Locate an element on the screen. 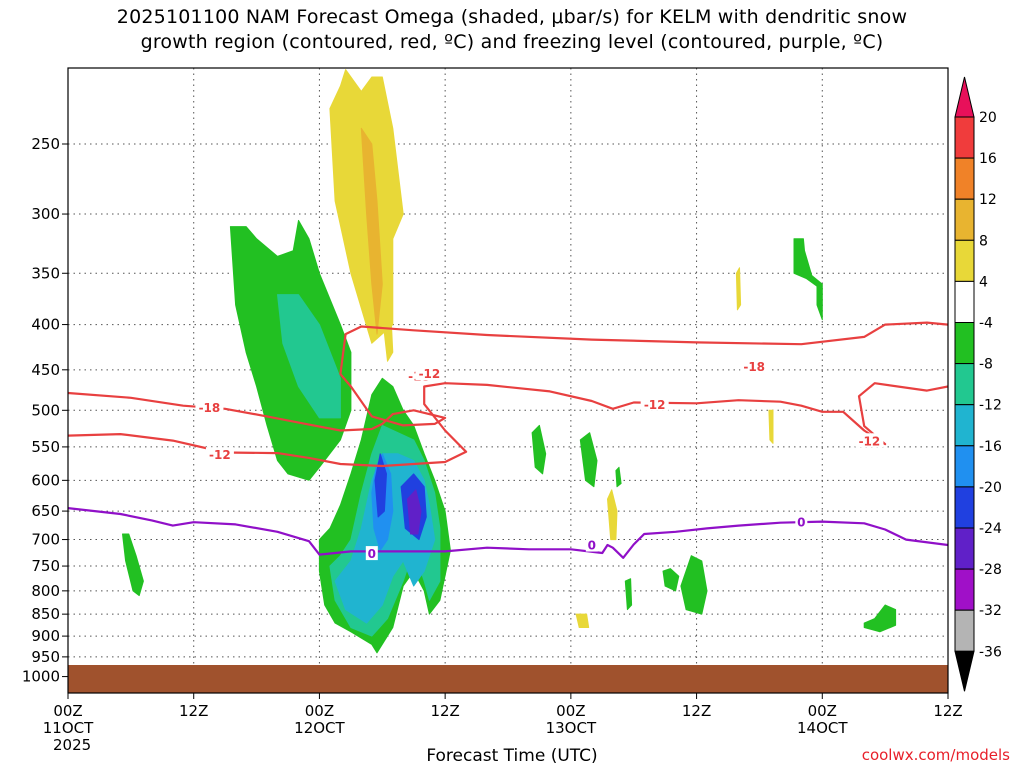  y-tick-label: 700 is located at coordinates (45, 540).